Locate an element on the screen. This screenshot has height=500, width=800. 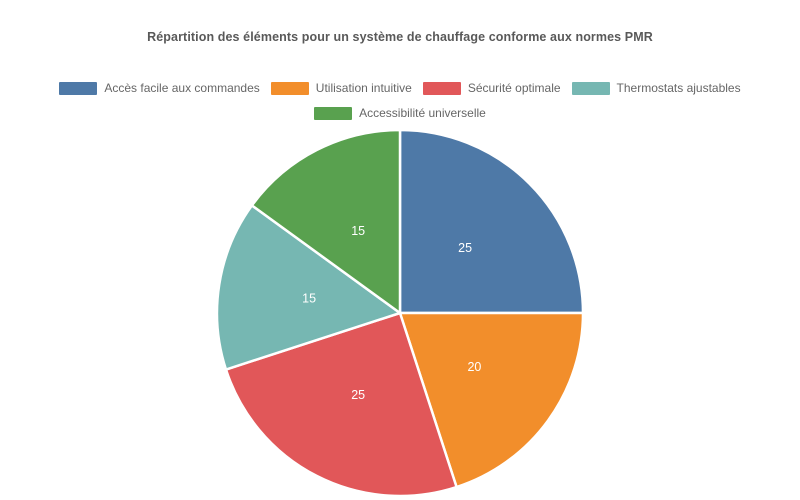
legend-item-2: Utilisation intuitive is located at coordinates (341, 88).